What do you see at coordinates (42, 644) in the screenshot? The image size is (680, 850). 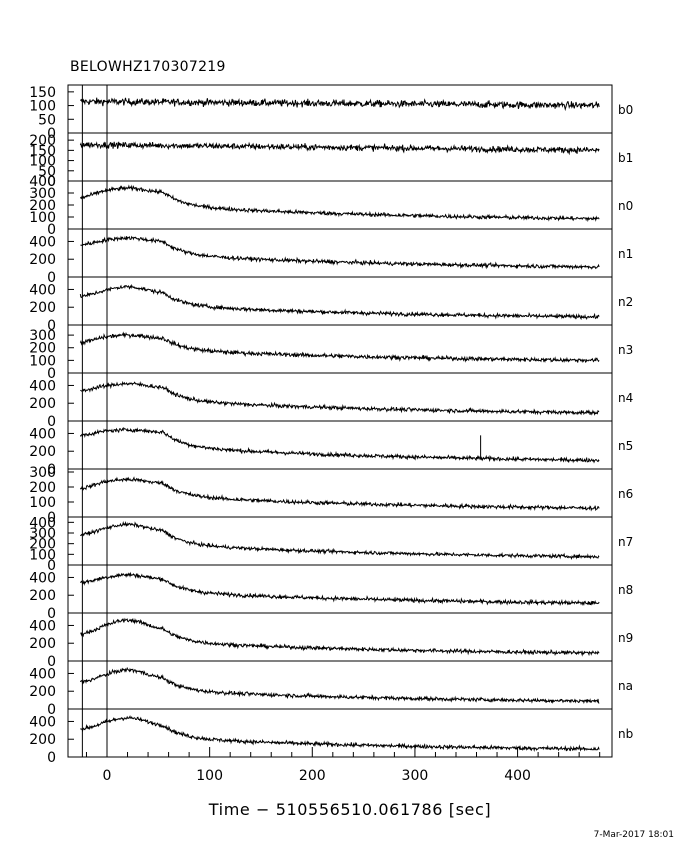 I see `y-tick-label-n9-200: 200` at bounding box center [42, 644].